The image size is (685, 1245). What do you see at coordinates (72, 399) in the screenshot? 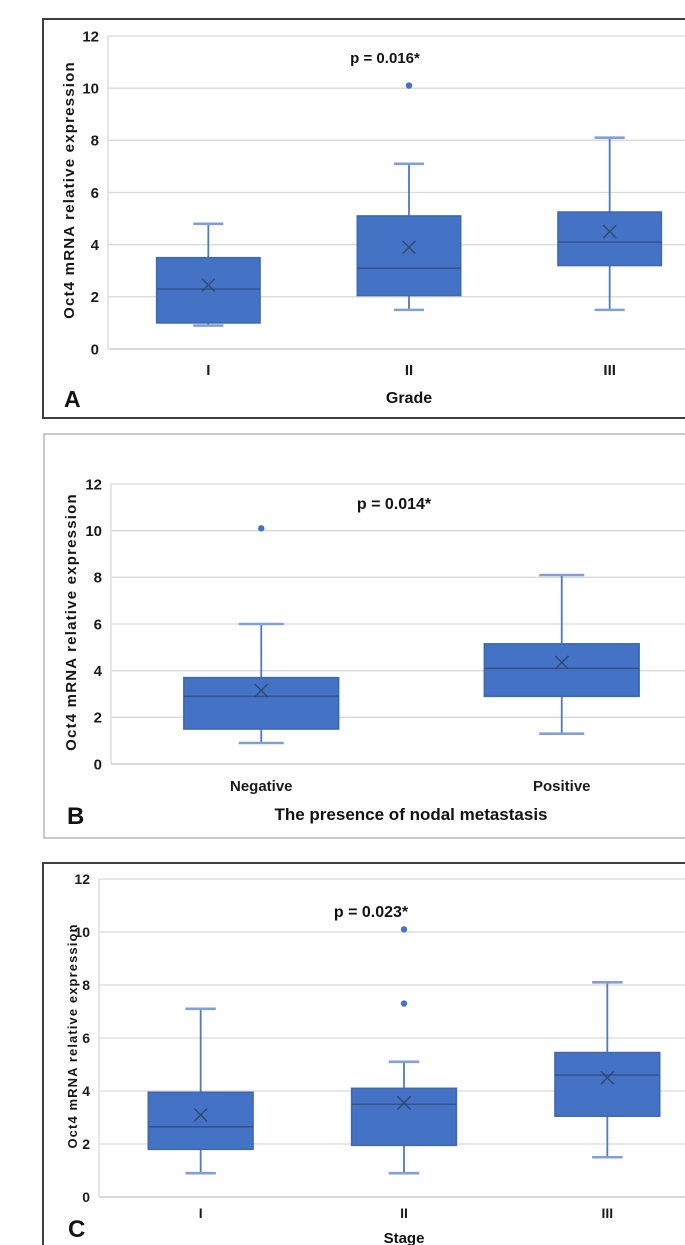
I see `panel-letter-a: A` at bounding box center [72, 399].